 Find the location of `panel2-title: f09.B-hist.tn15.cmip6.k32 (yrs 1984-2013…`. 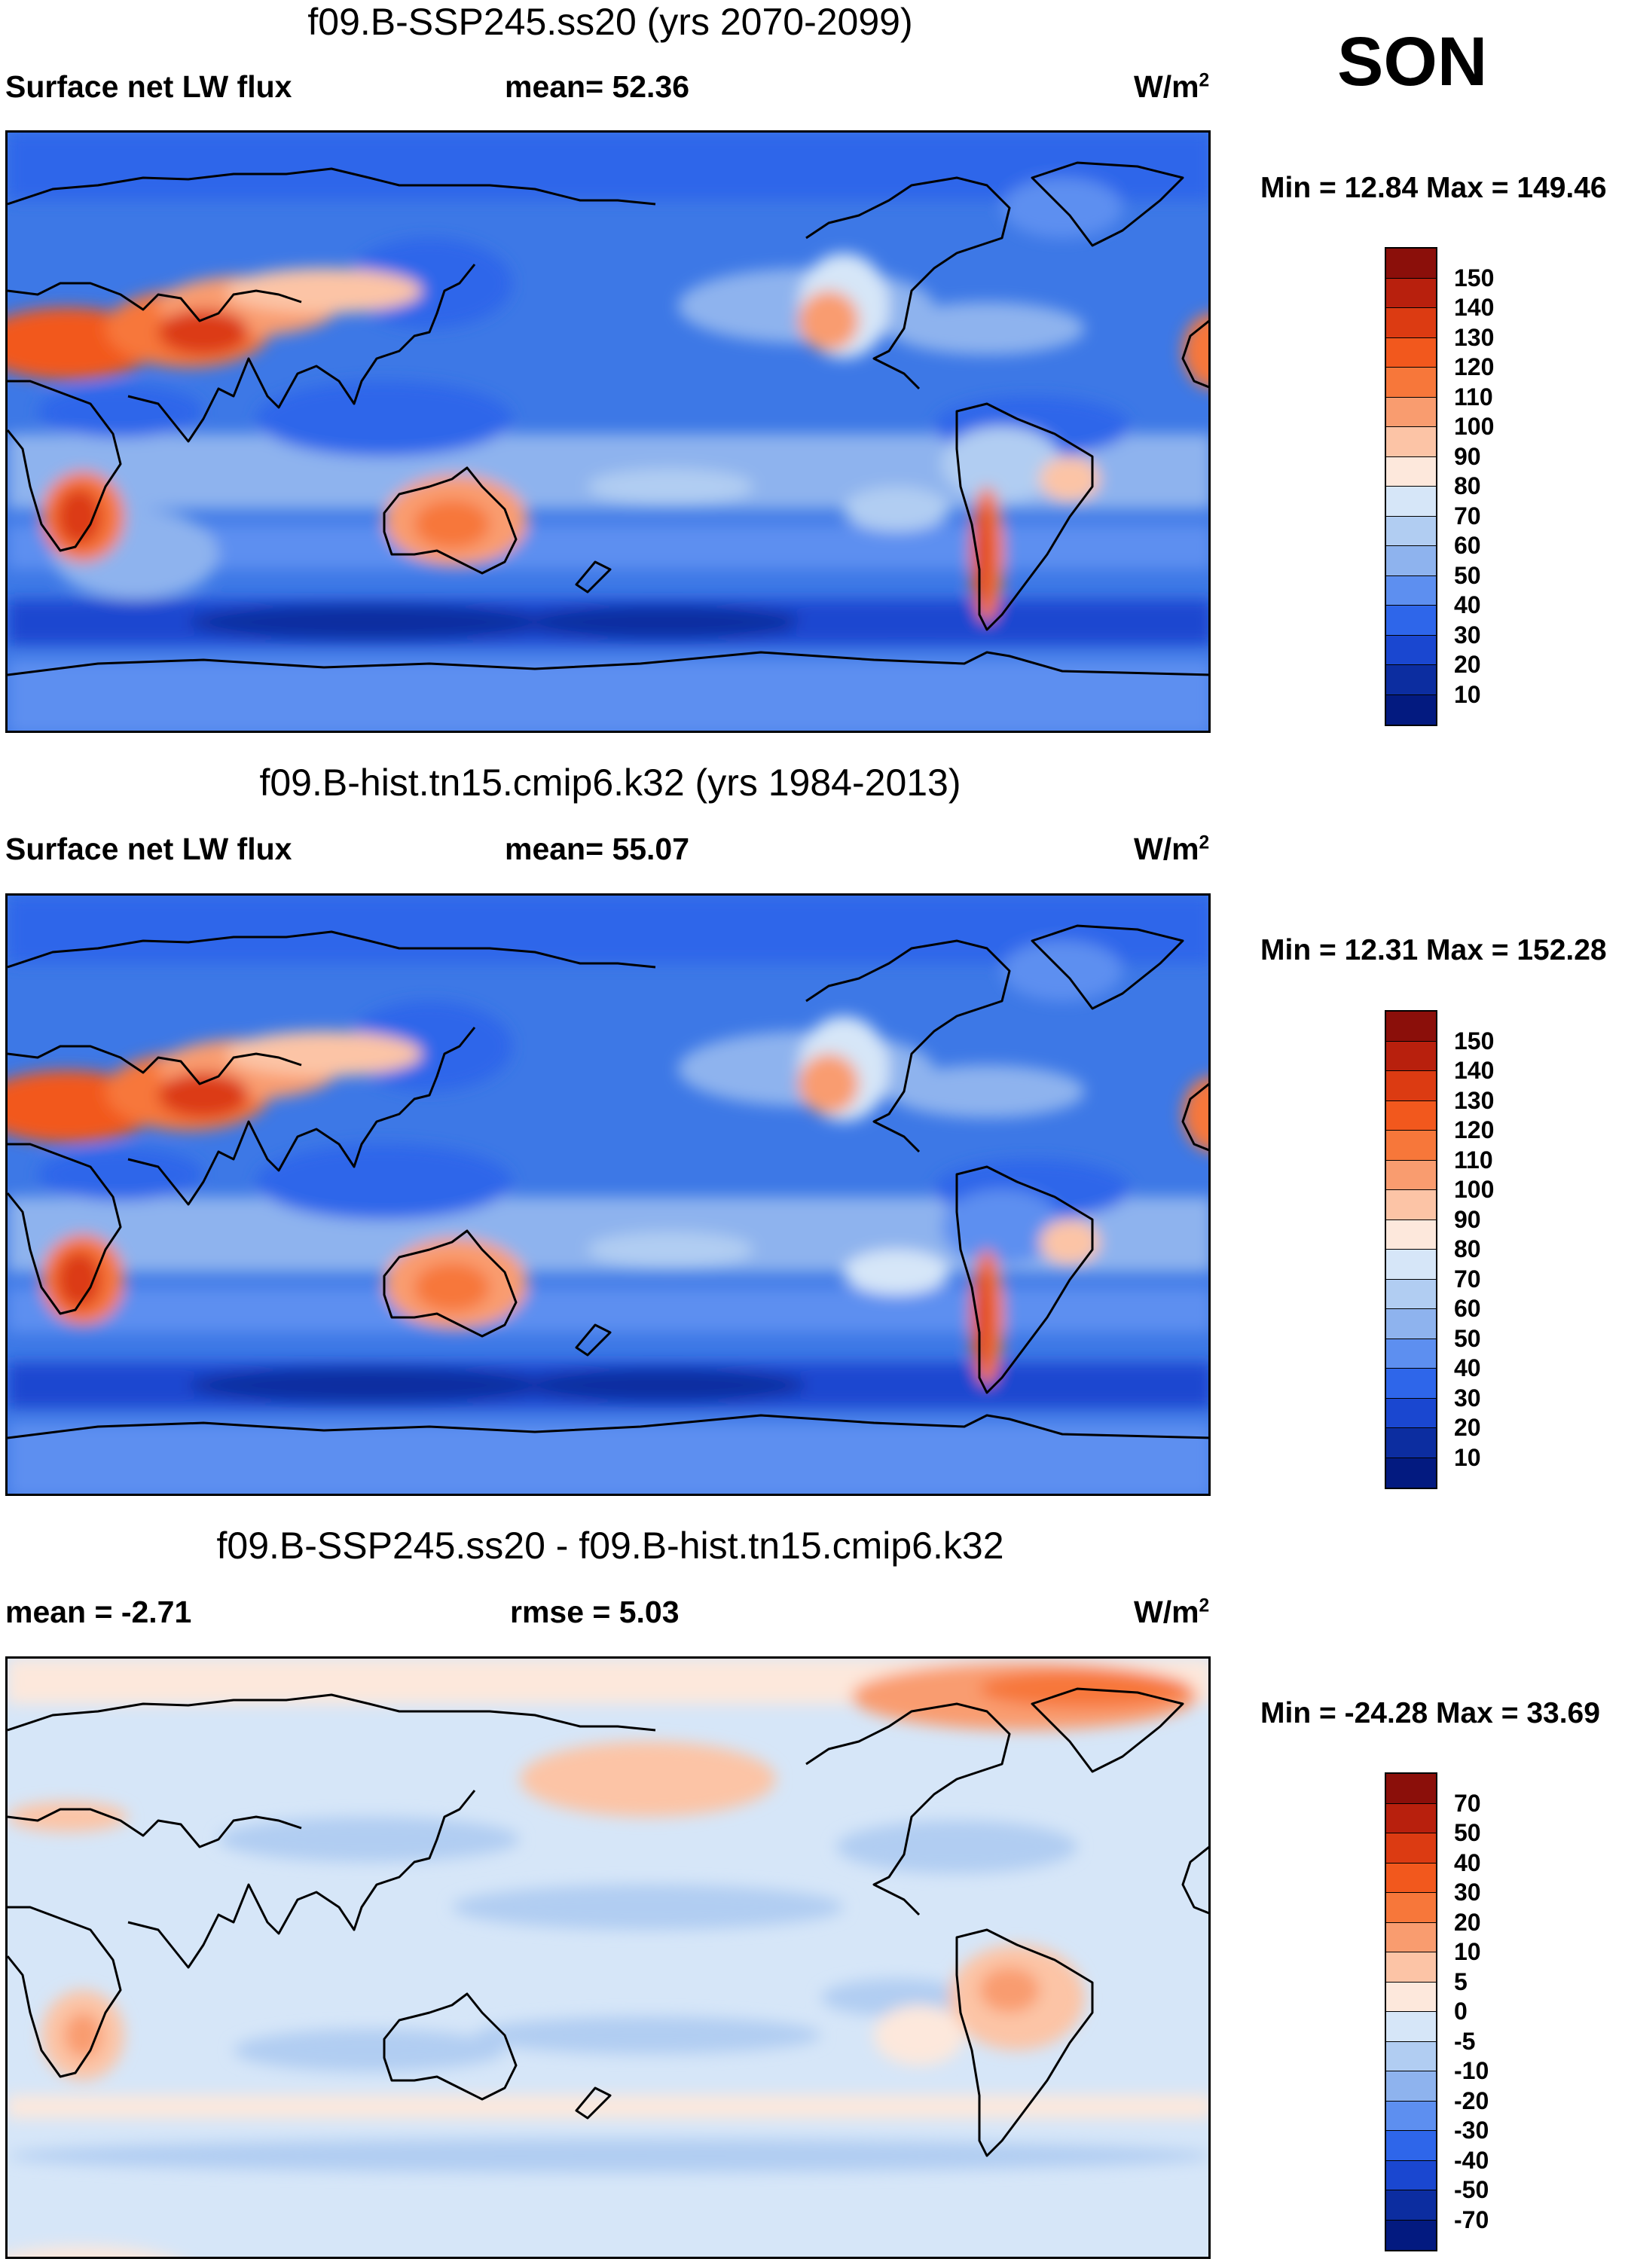

panel2-title: f09.B-hist.tn15.cmip6.k32 (yrs 1984-2013… is located at coordinates (610, 783).